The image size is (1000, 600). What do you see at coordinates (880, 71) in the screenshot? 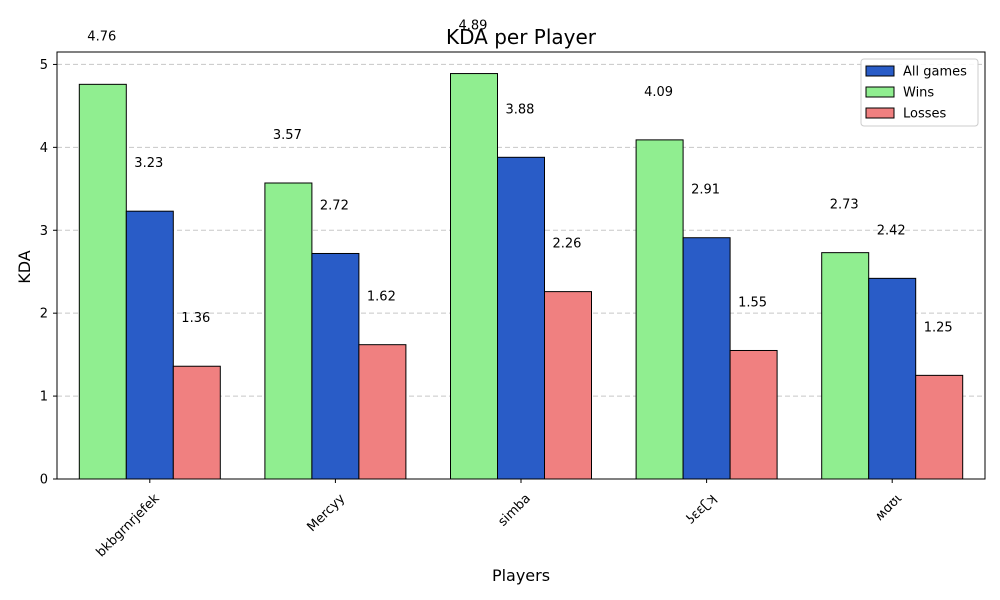
I see `legend-swatch-all-games` at bounding box center [880, 71].